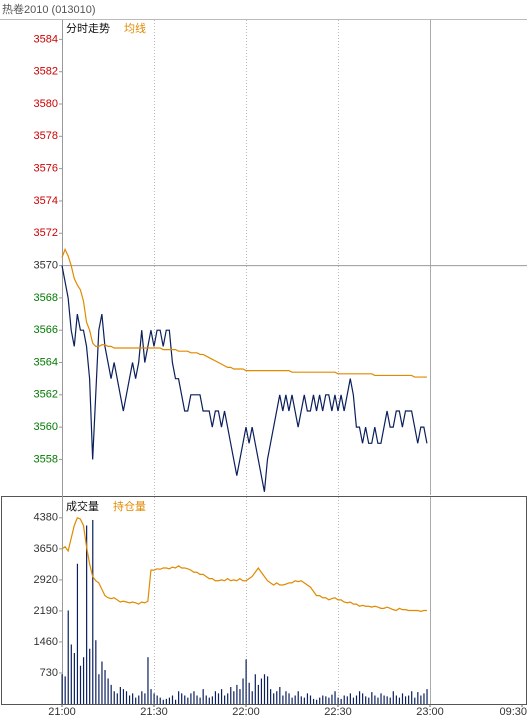  What do you see at coordinates (46, 104) in the screenshot?
I see `y-tick-label: 3580` at bounding box center [46, 104].